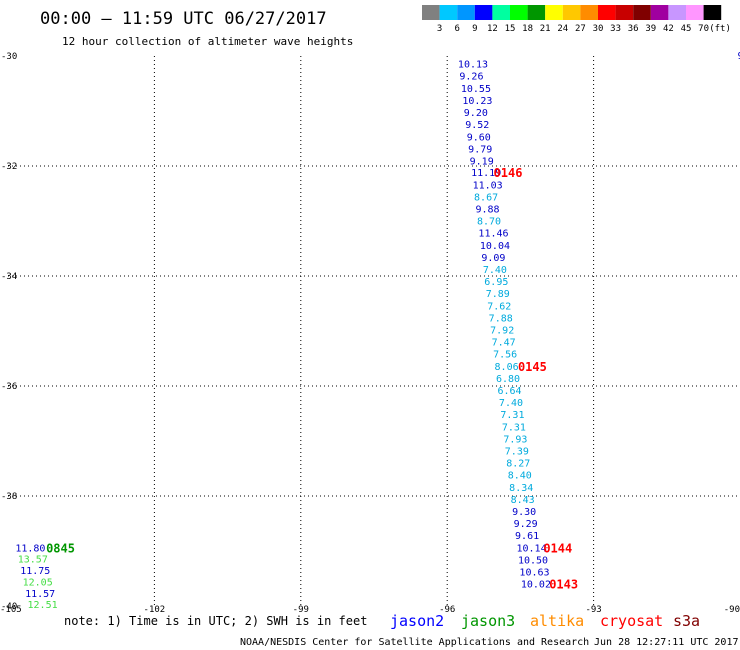  Describe the element at coordinates (531, 548) in the screenshot. I see `wave-height-value: 10.14` at that location.